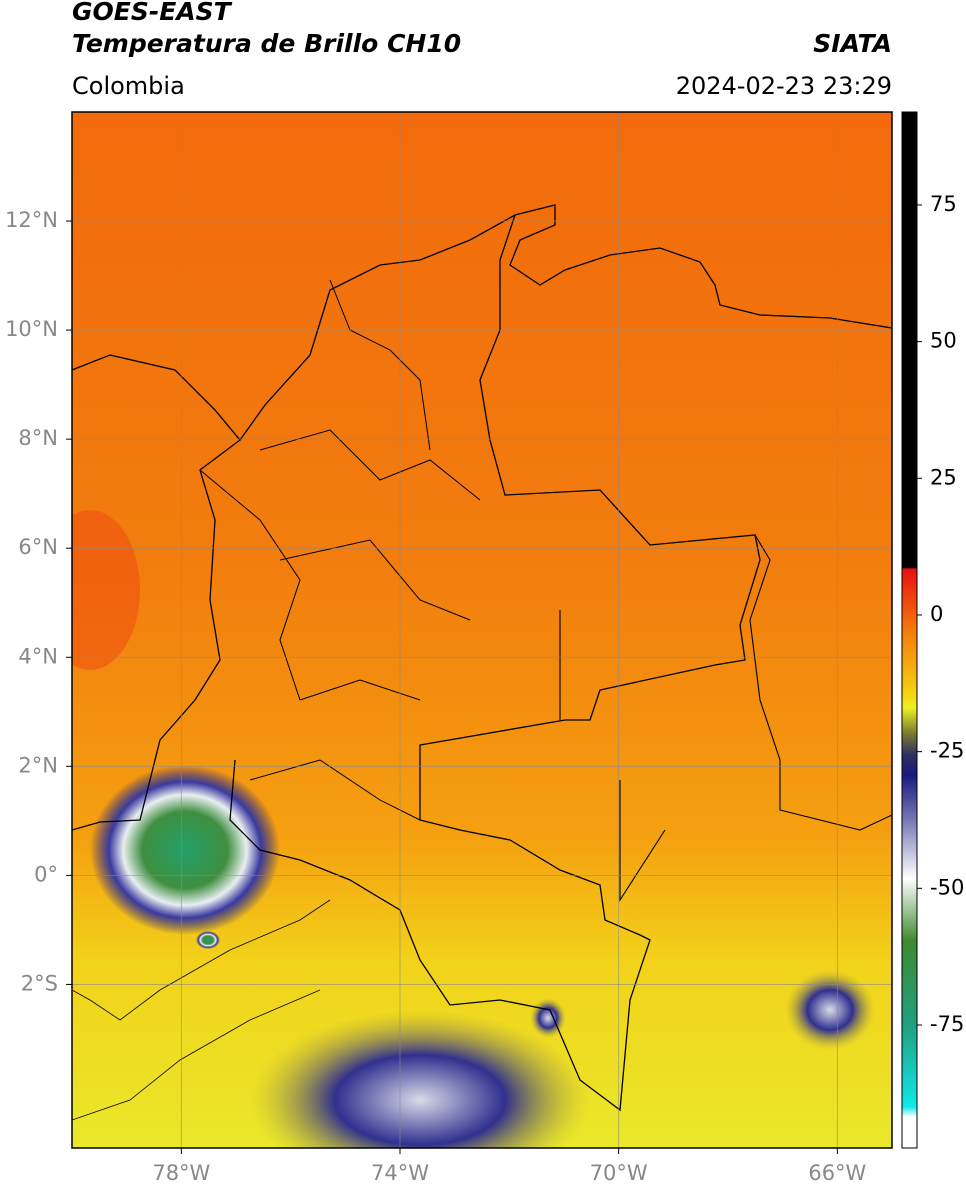  I want to click on colorbar-tick-label: -50, so click(947, 887).